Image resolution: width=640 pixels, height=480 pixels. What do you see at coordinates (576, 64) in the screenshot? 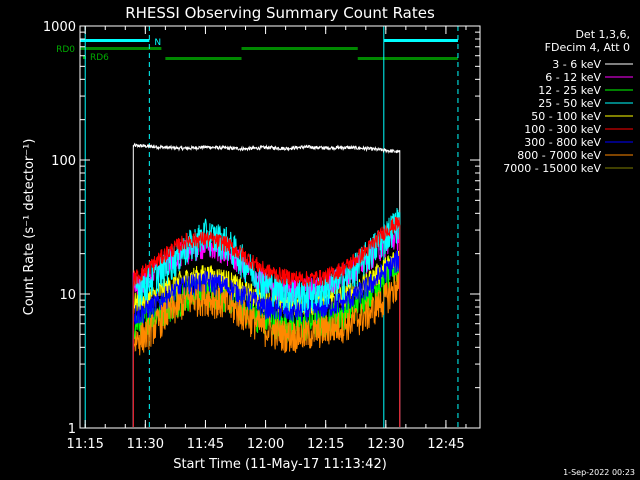
I see `legend-entry-label: 3 - 6 keV` at bounding box center [576, 64].